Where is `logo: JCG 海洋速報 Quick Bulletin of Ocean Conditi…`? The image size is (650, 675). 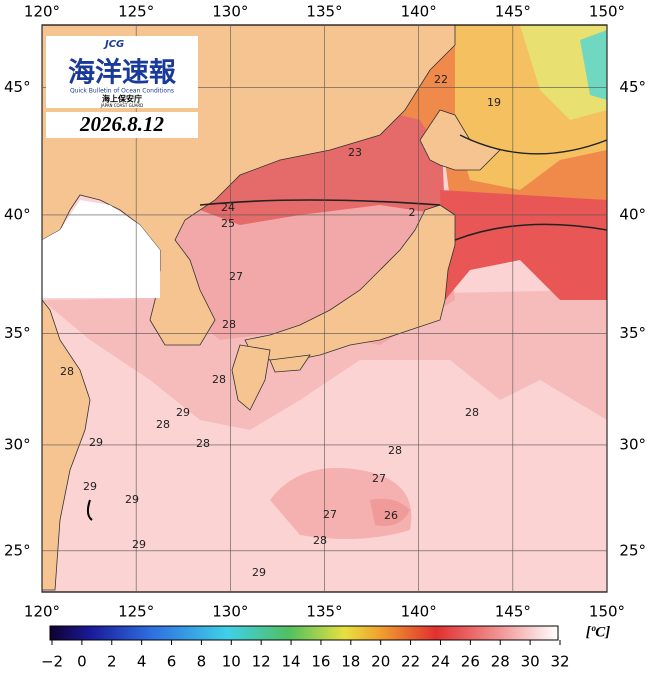
logo: JCG 海洋速報 Quick Bulletin of Ocean Conditi… is located at coordinates (122, 87).